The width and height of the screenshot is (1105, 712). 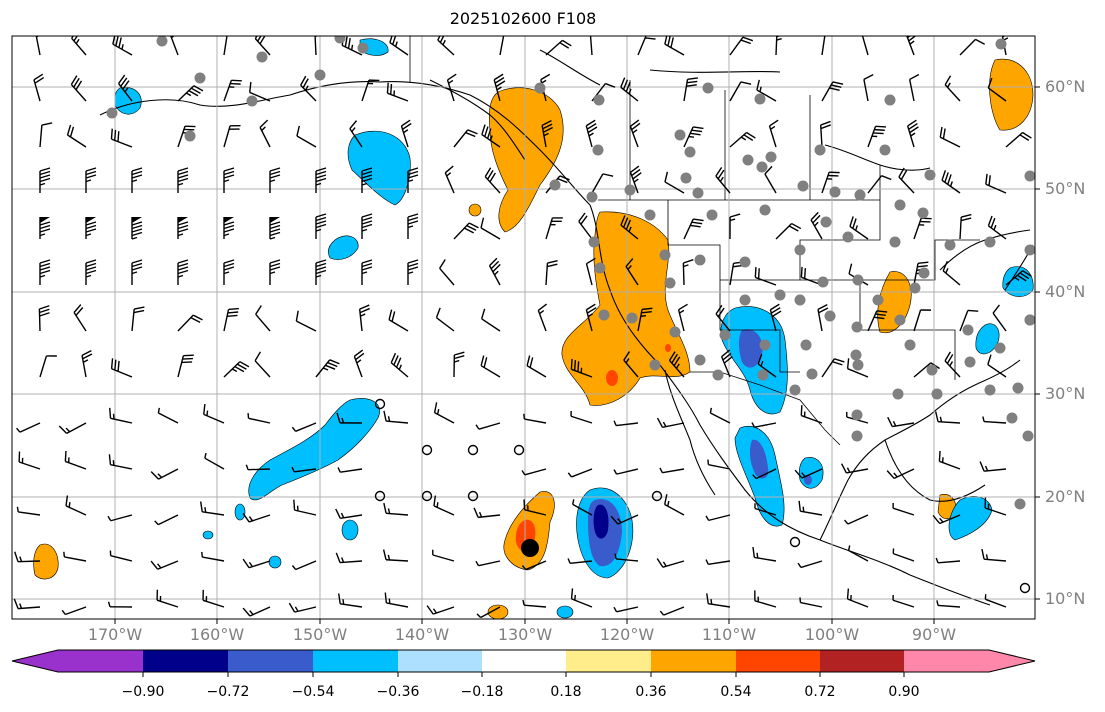 What do you see at coordinates (1065, 291) in the screenshot?
I see `lat-label-40n: 40°N` at bounding box center [1065, 291].